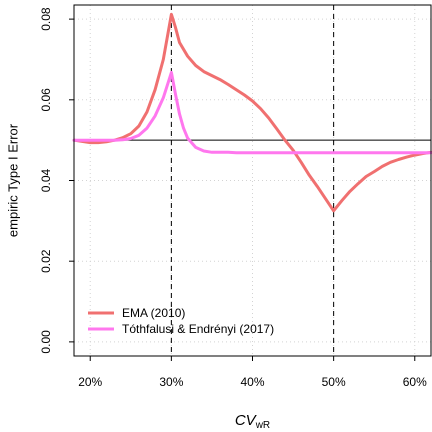 The height and width of the screenshot is (432, 432). Describe the element at coordinates (46, 261) in the screenshot. I see `y-tick-label-1: 0.02` at that location.